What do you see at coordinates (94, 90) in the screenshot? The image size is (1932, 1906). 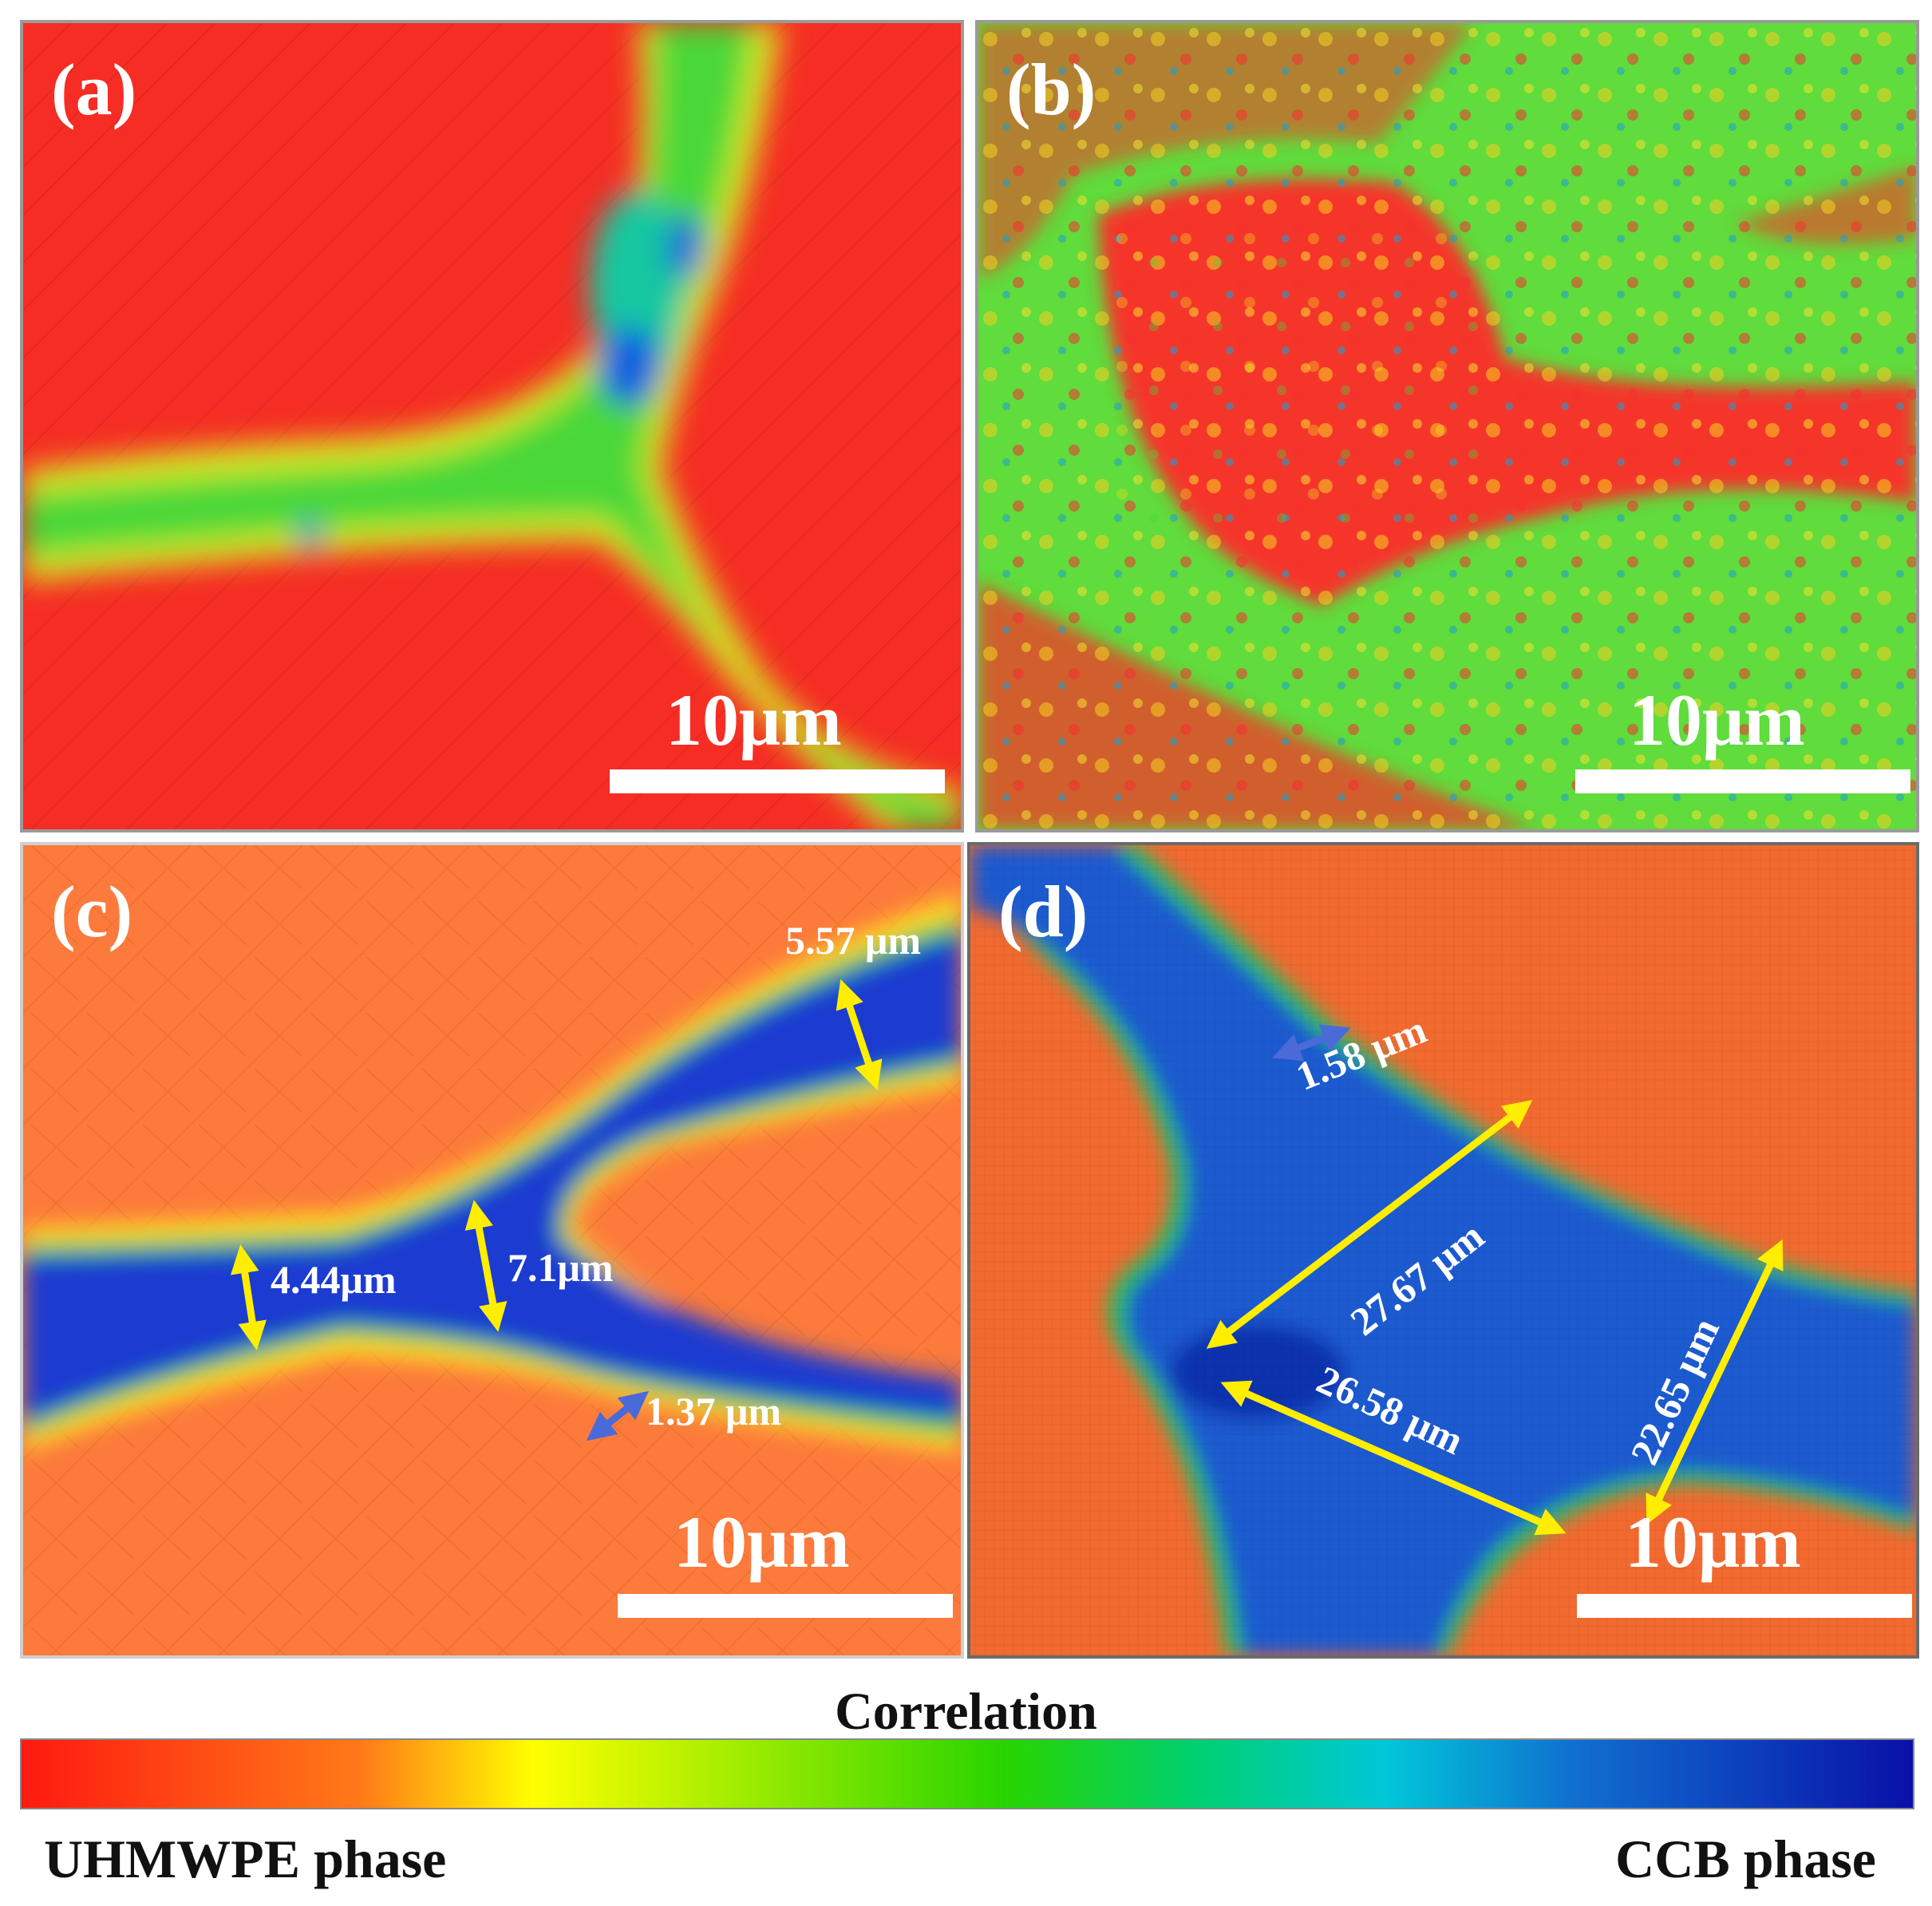 I see `panel-label-a: (a)` at bounding box center [94, 90].